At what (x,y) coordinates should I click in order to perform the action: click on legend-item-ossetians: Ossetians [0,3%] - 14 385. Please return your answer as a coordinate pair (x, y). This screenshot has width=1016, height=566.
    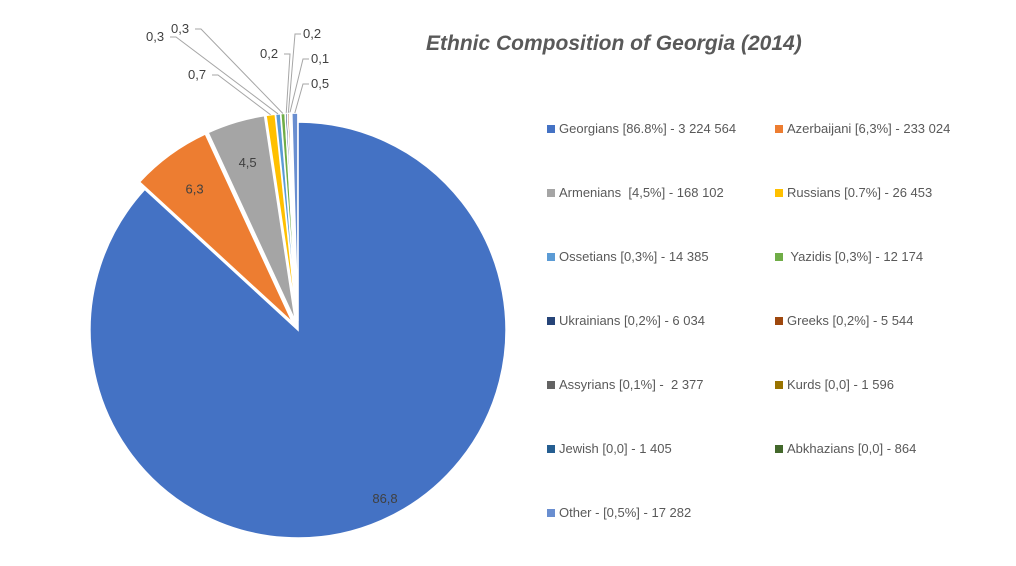
    Looking at the image, I should click on (628, 256).